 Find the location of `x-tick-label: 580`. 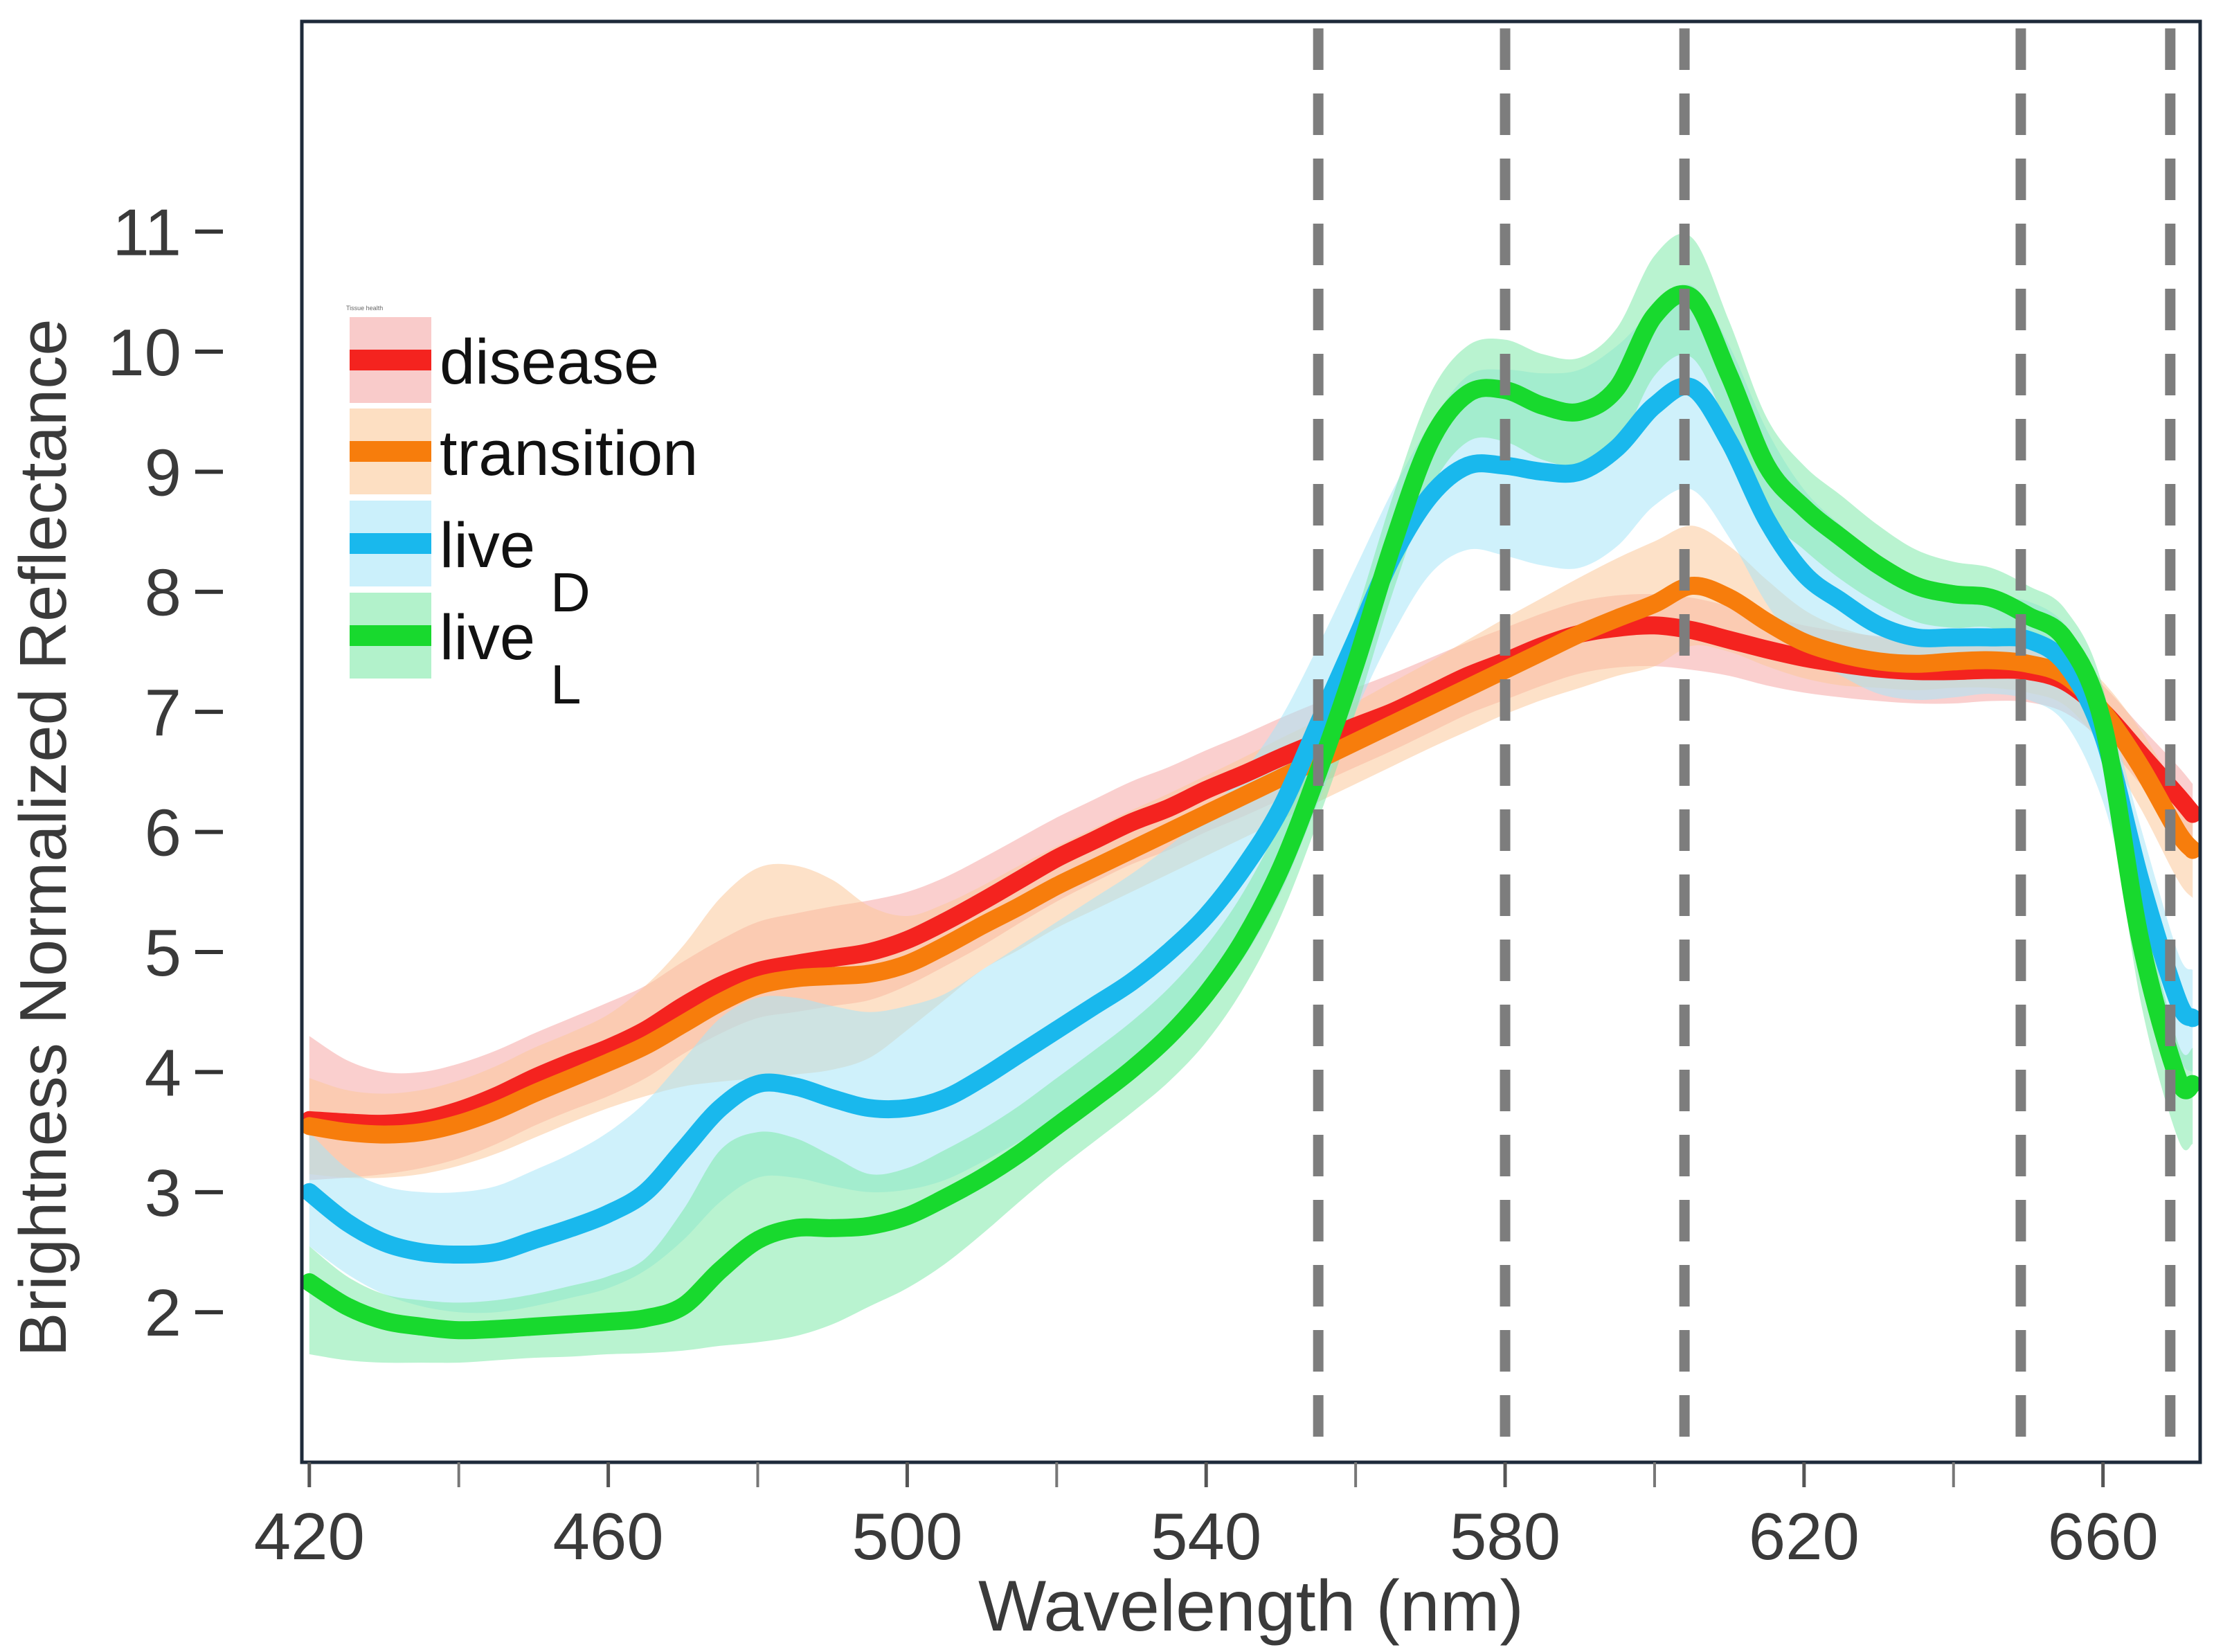

x-tick-label: 580 is located at coordinates (1505, 1537).